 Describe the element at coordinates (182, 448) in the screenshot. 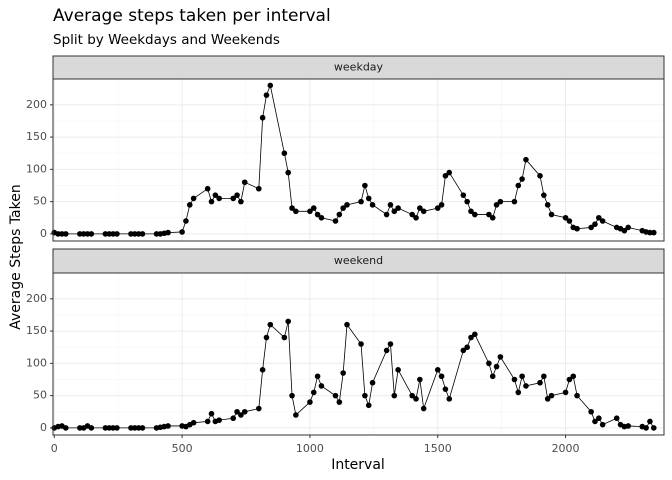

I see `x-tick-label: 500` at that location.